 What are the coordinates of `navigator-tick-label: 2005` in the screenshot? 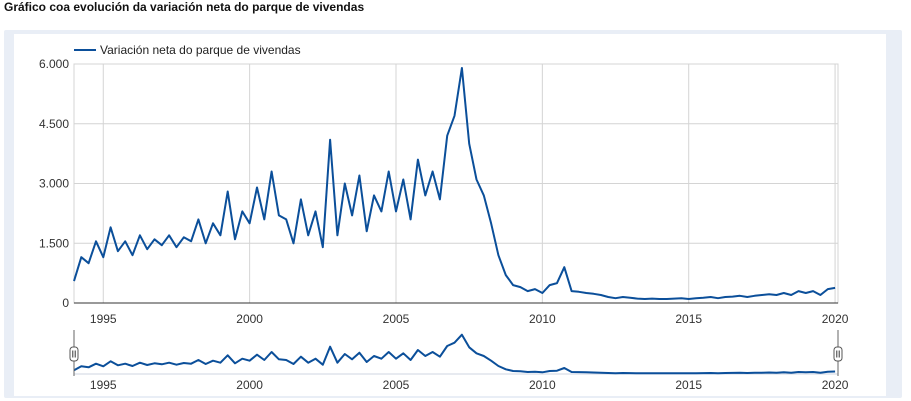 It's located at (396, 385).